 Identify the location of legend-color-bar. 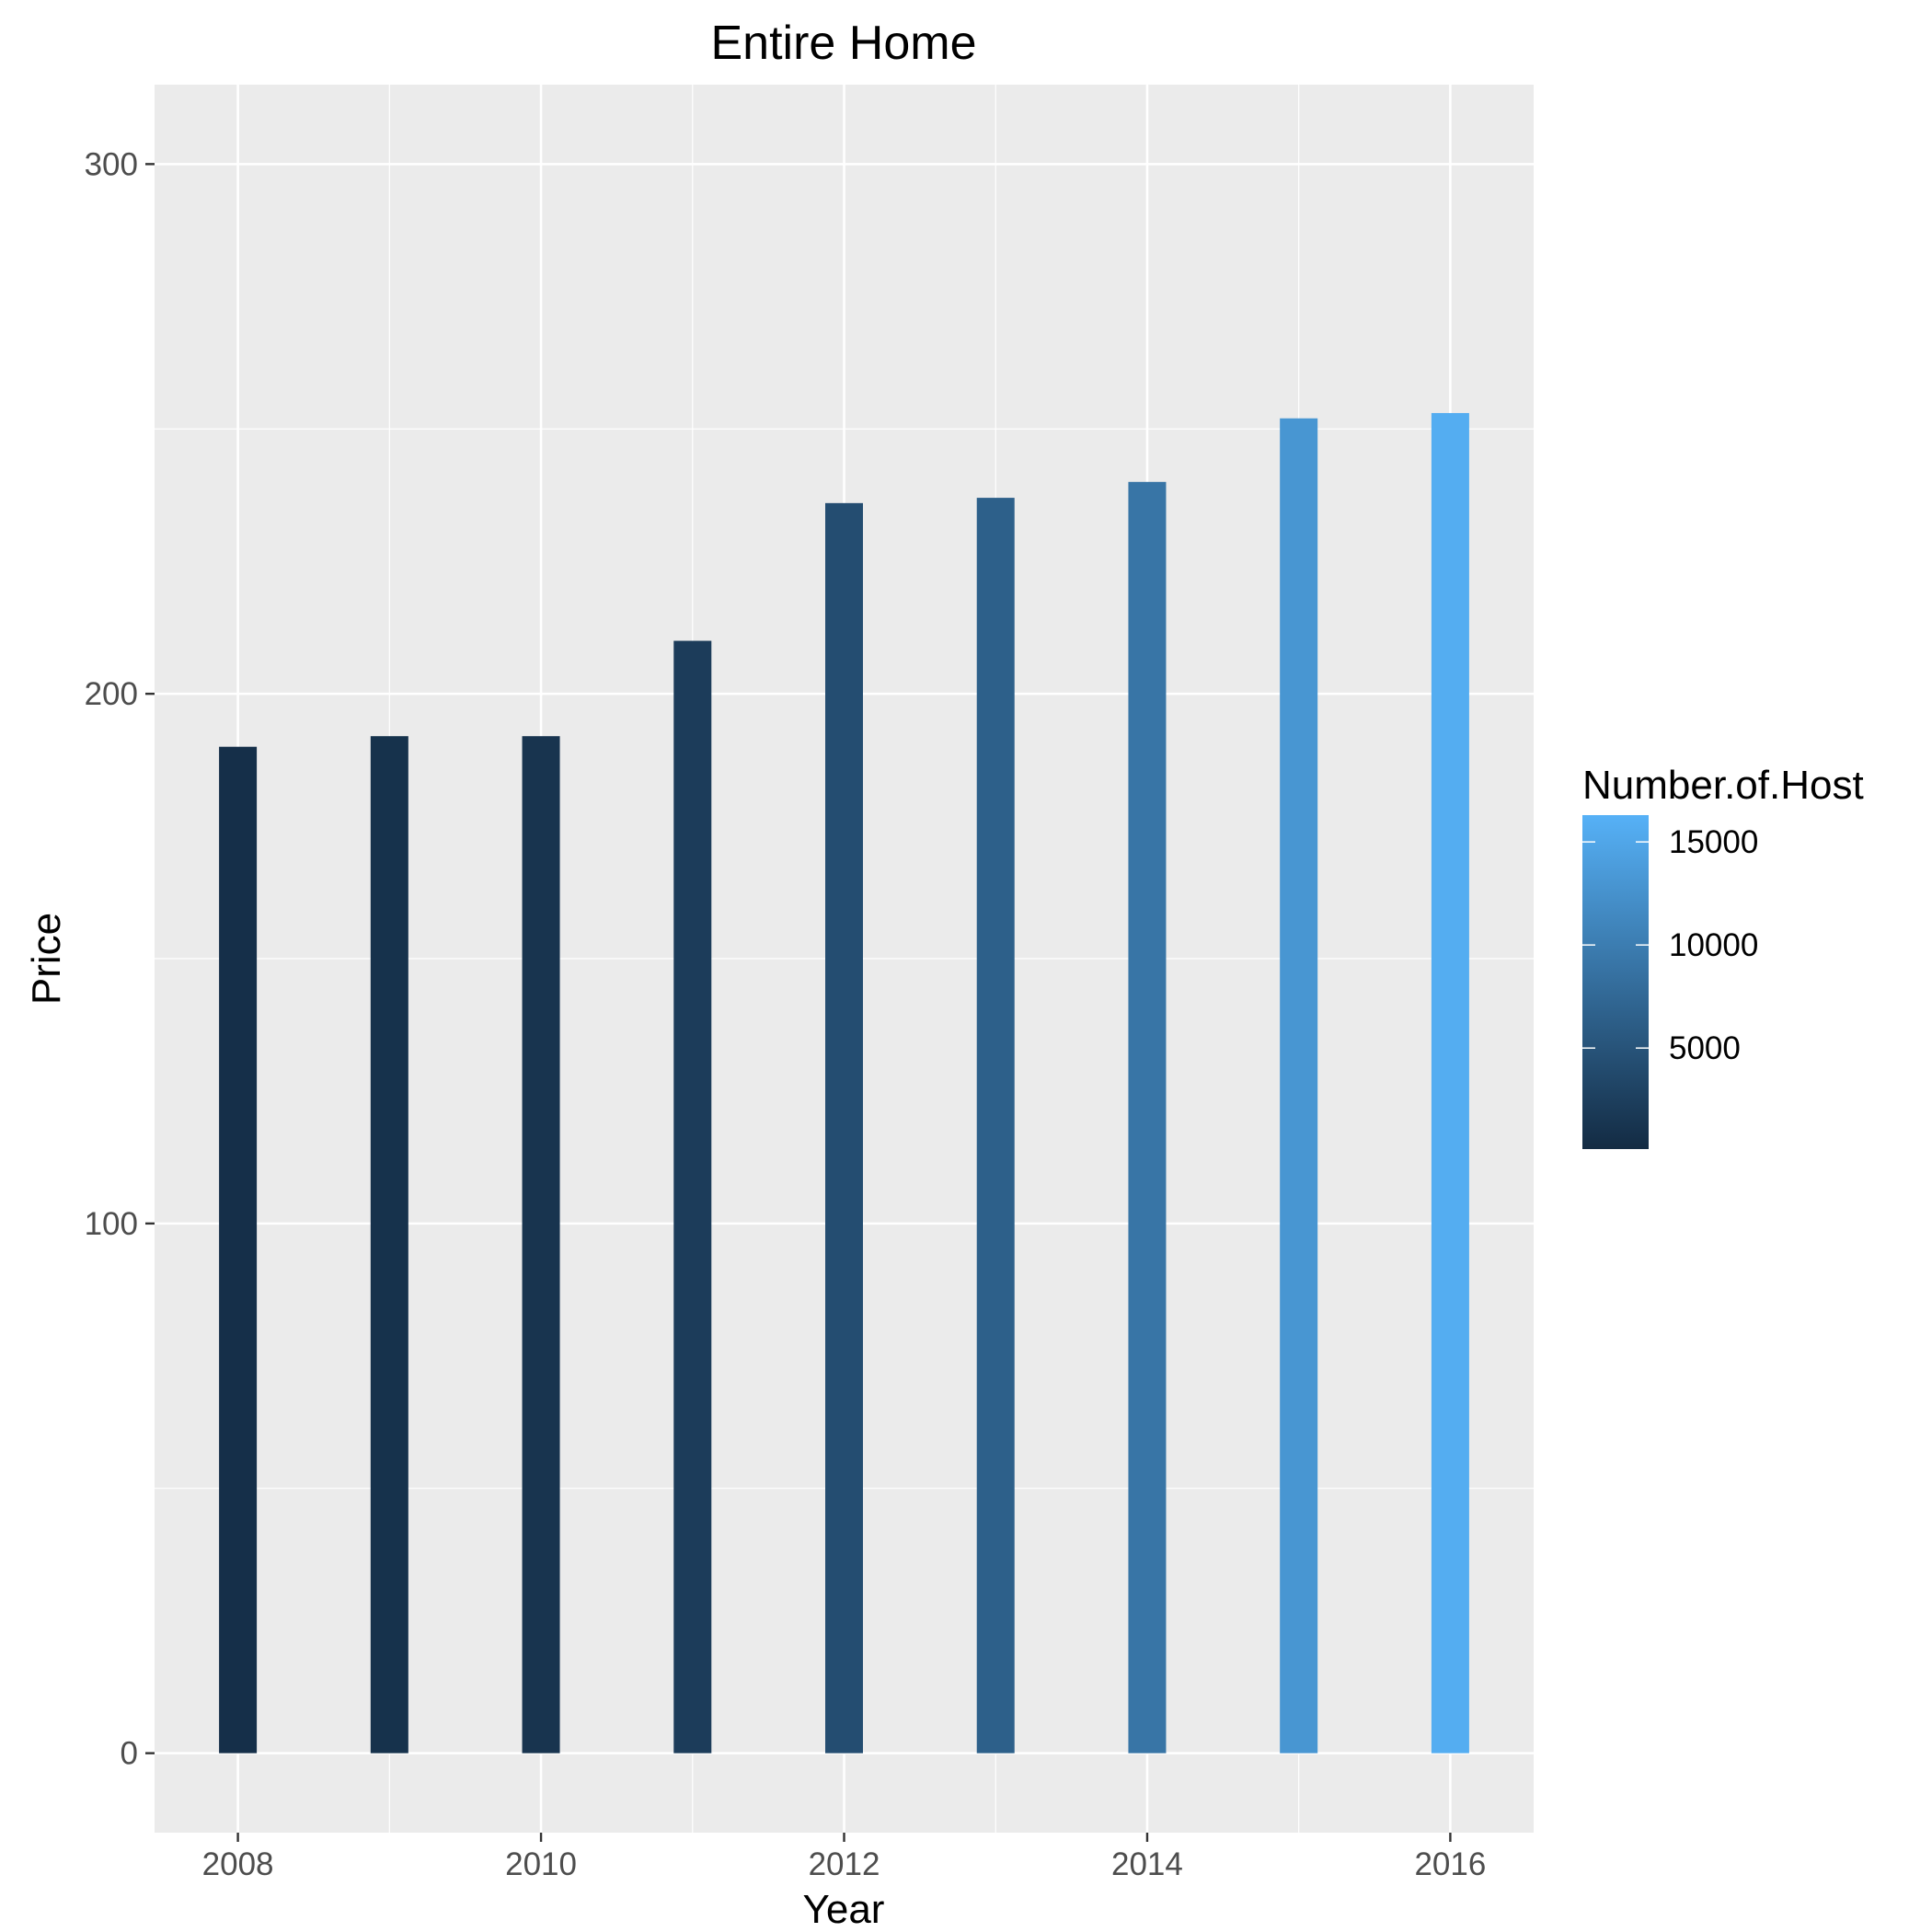
(1615, 982).